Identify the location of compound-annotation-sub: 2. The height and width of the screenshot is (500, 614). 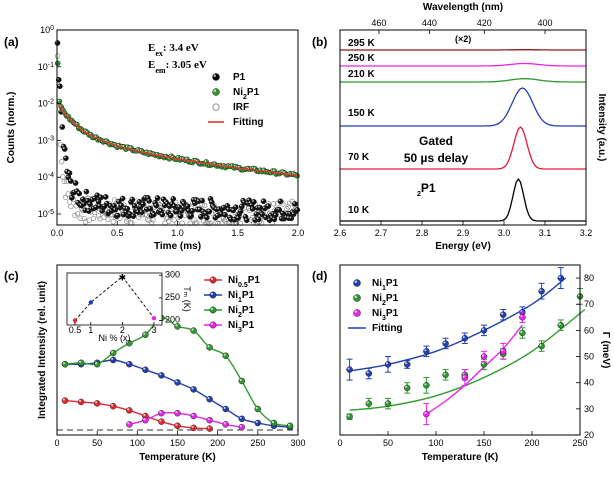
(419, 194).